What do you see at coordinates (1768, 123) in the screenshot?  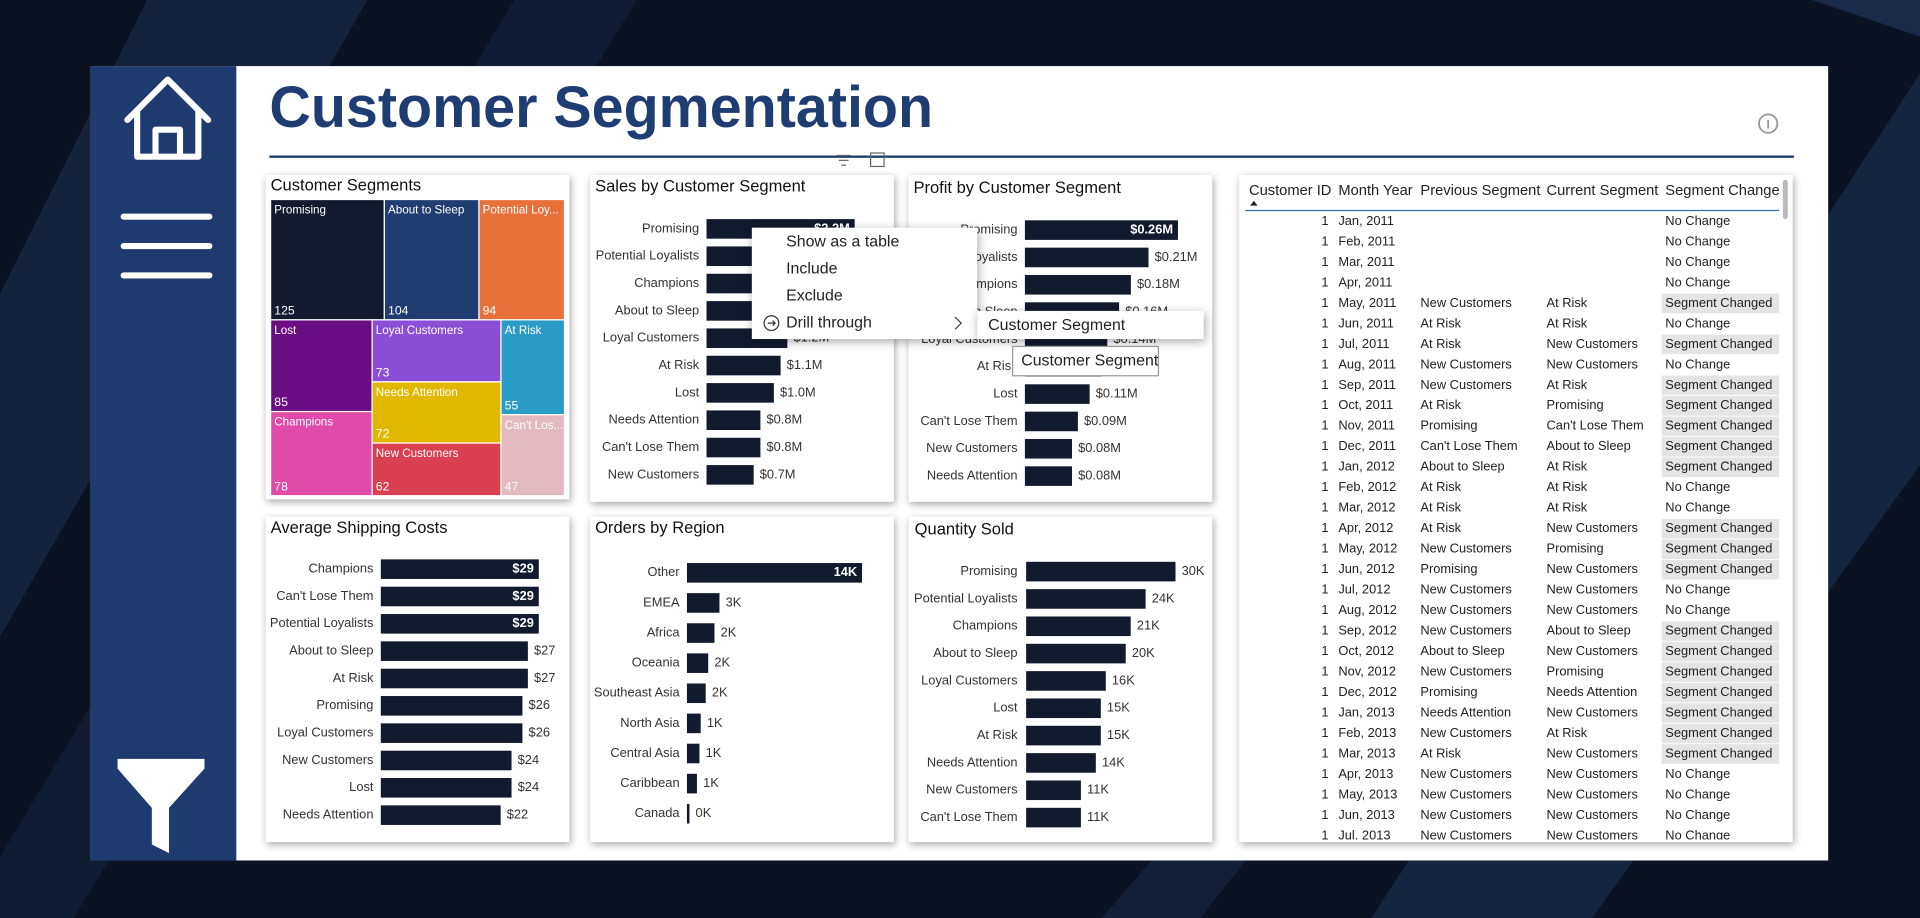 I see `info-icon` at bounding box center [1768, 123].